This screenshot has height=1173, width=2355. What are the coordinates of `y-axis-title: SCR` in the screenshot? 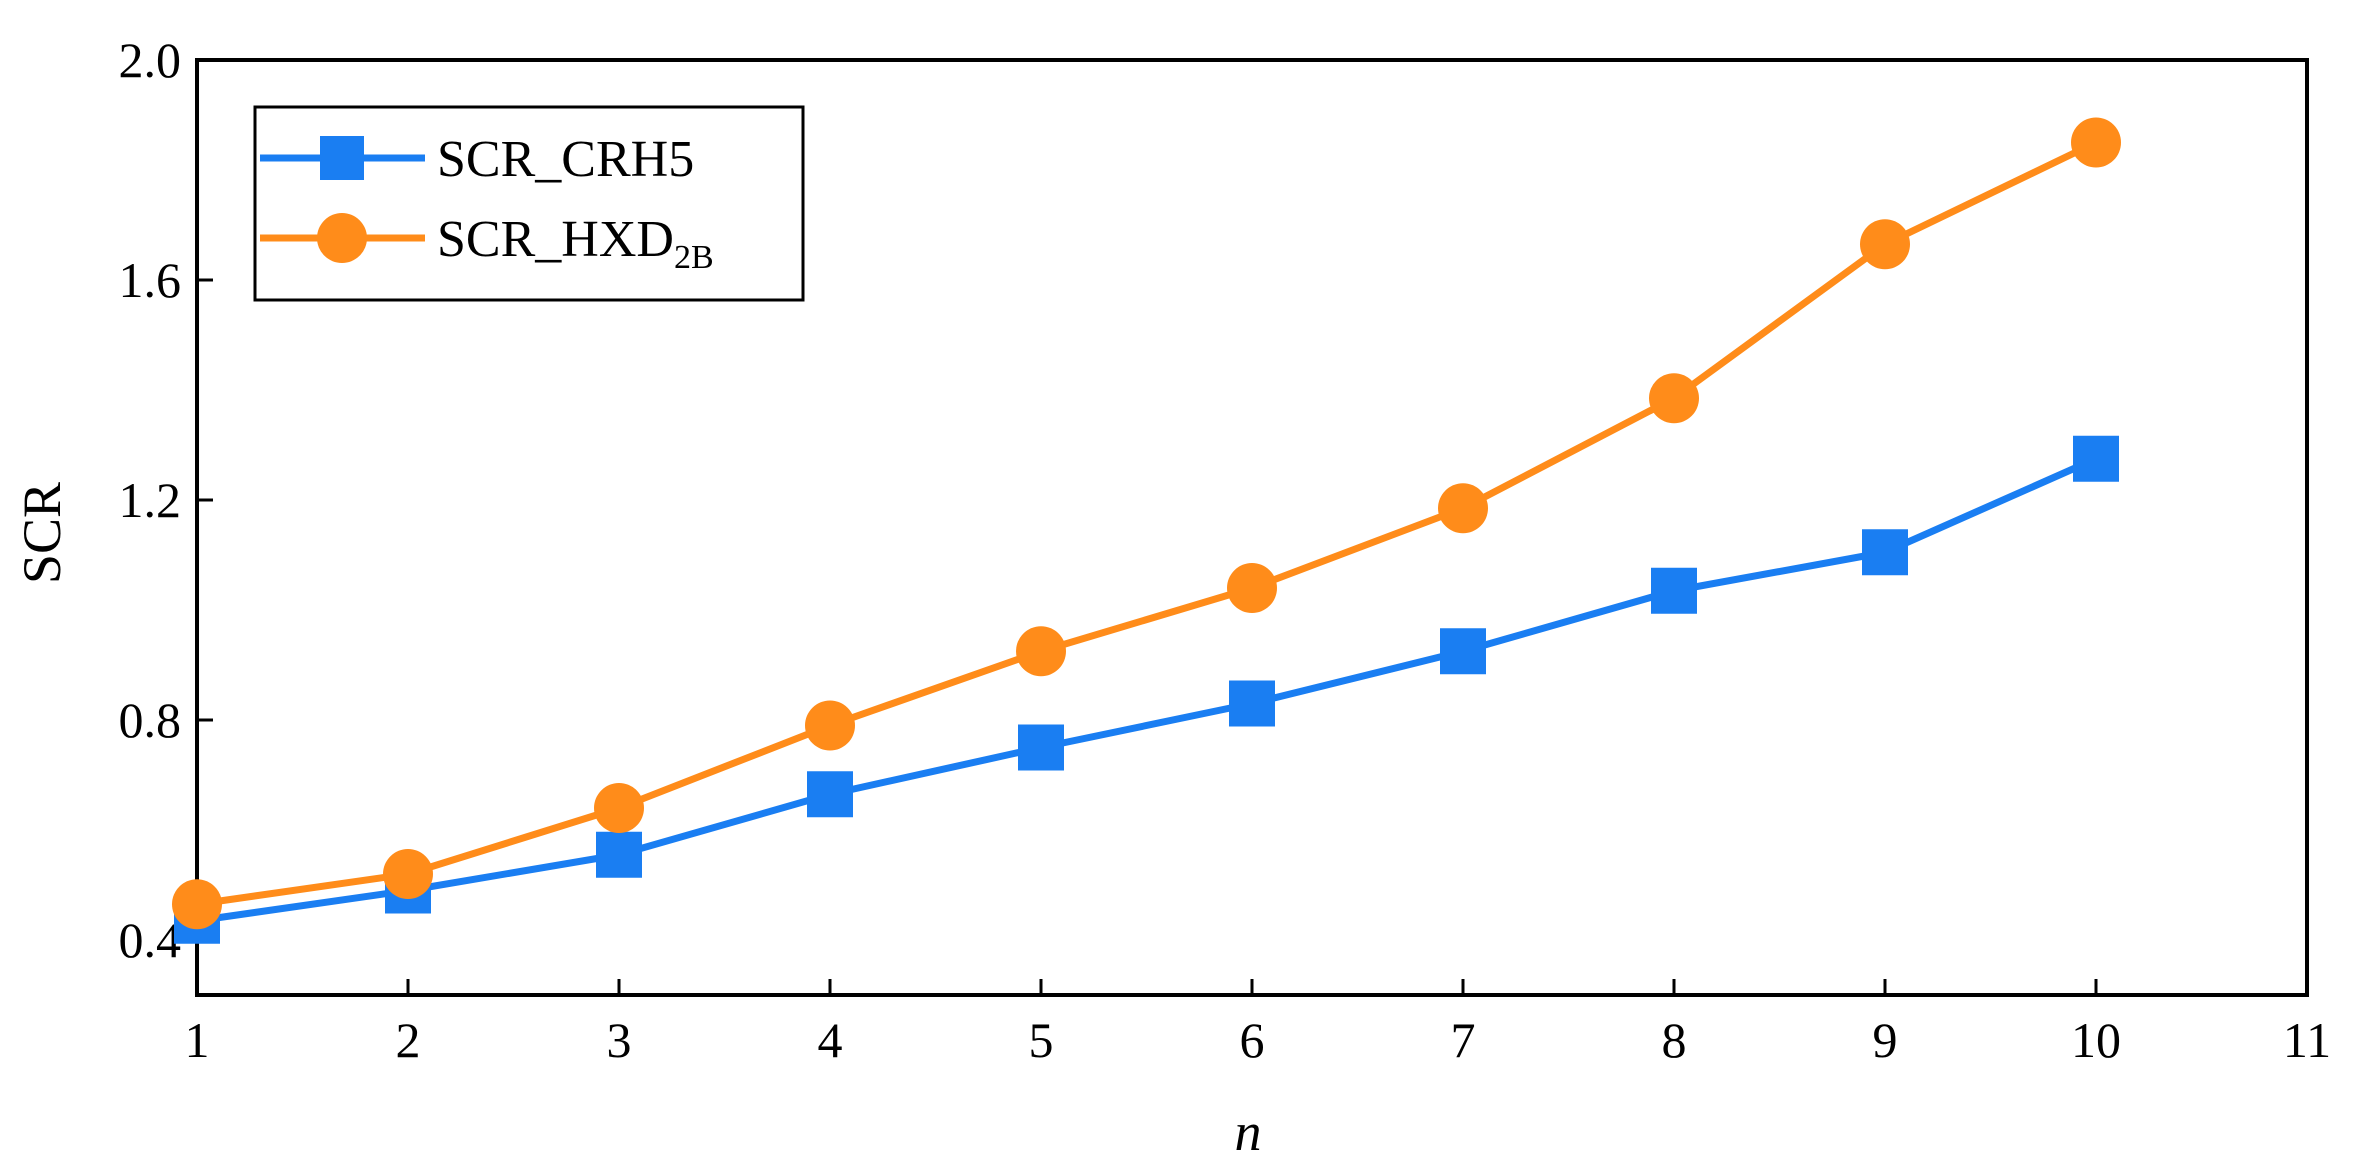 It's located at (42, 533).